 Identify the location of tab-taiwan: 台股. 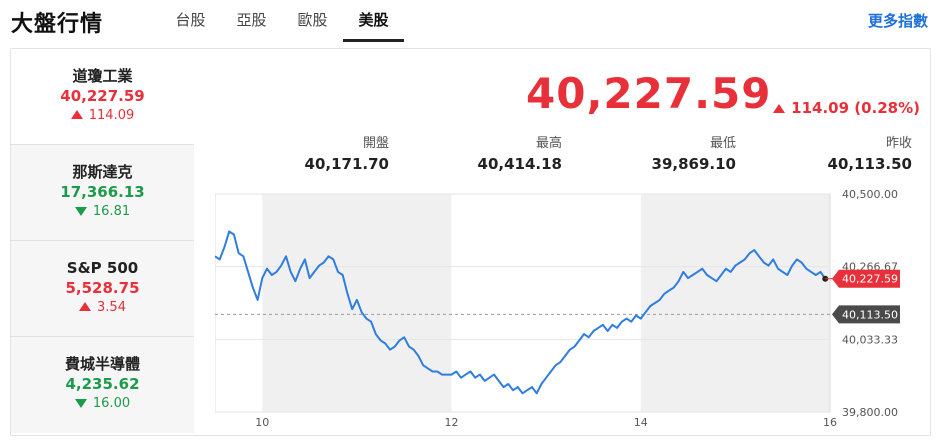
(190, 20).